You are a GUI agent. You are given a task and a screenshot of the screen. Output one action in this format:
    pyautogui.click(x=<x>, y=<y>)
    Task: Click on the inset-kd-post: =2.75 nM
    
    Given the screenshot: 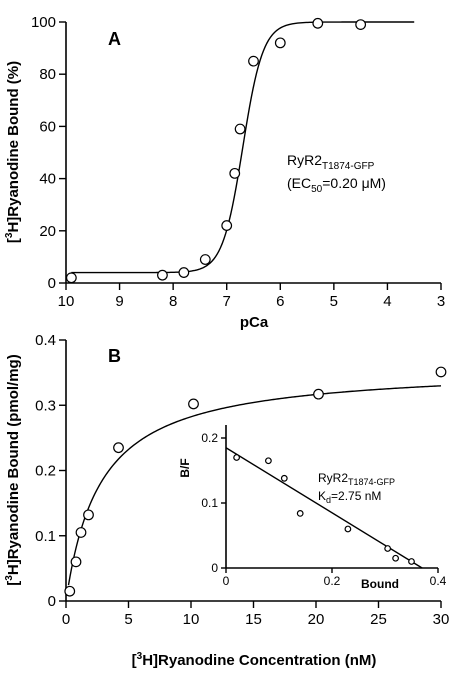 What is the action you would take?
    pyautogui.click(x=356, y=496)
    